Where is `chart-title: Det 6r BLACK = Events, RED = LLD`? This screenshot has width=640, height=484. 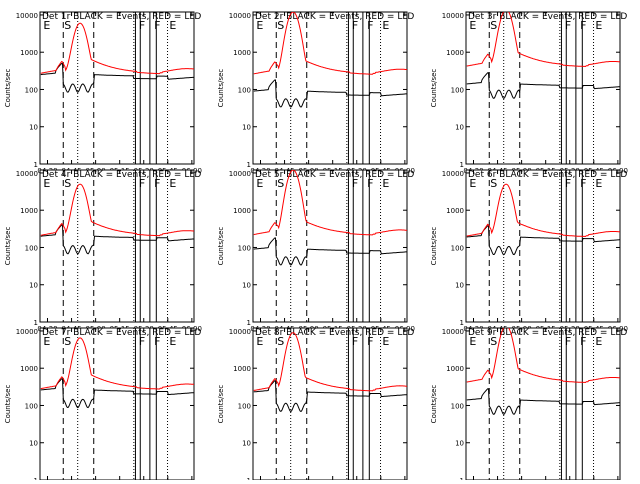 chart-title: Det 6r BLACK = Events, RED = LLD is located at coordinates (547, 175).